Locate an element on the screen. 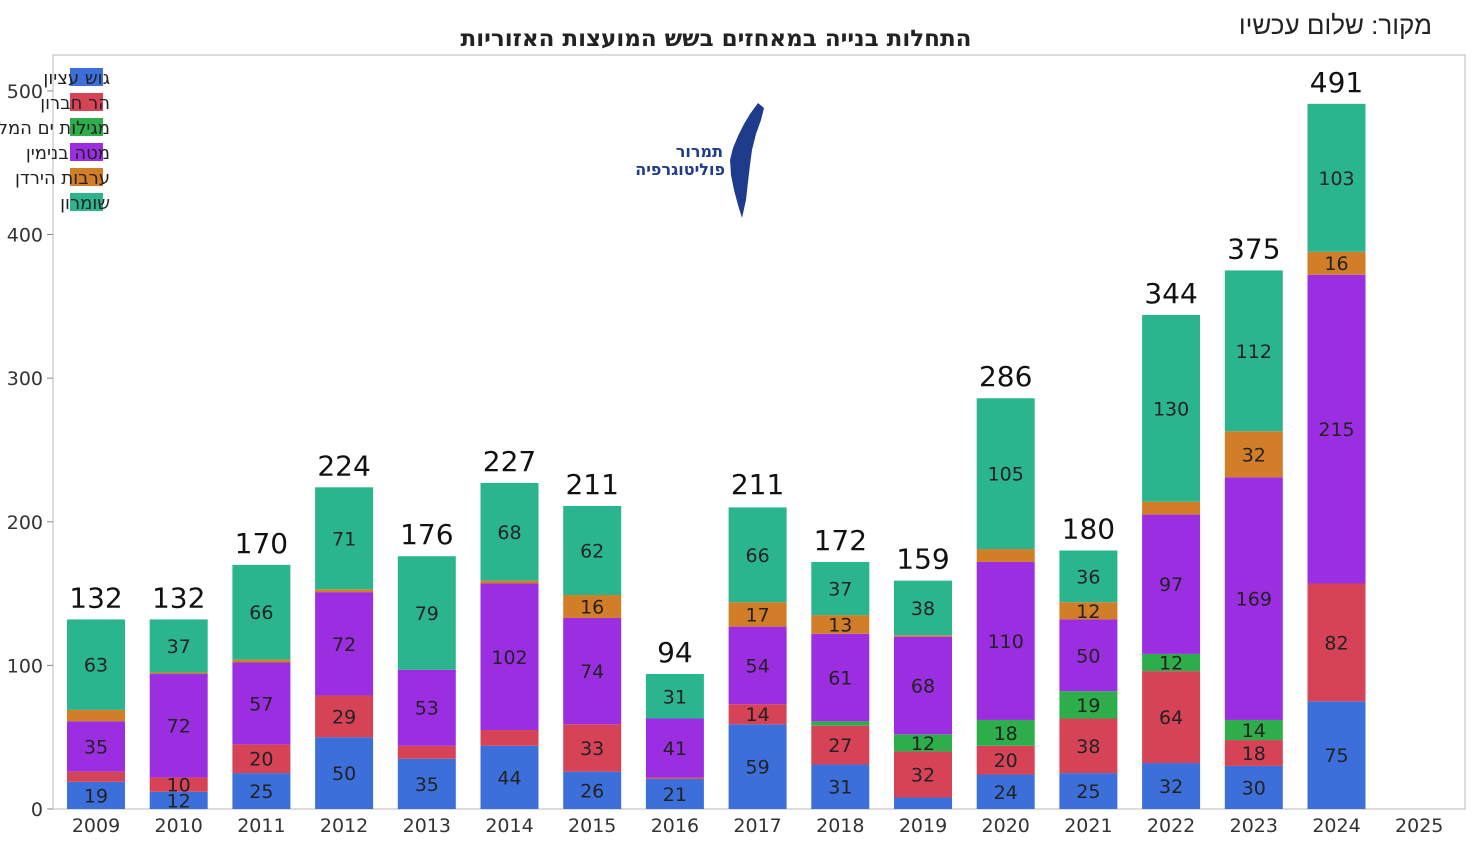 The height and width of the screenshot is (848, 1472). legend-label: שומרון is located at coordinates (85, 203).